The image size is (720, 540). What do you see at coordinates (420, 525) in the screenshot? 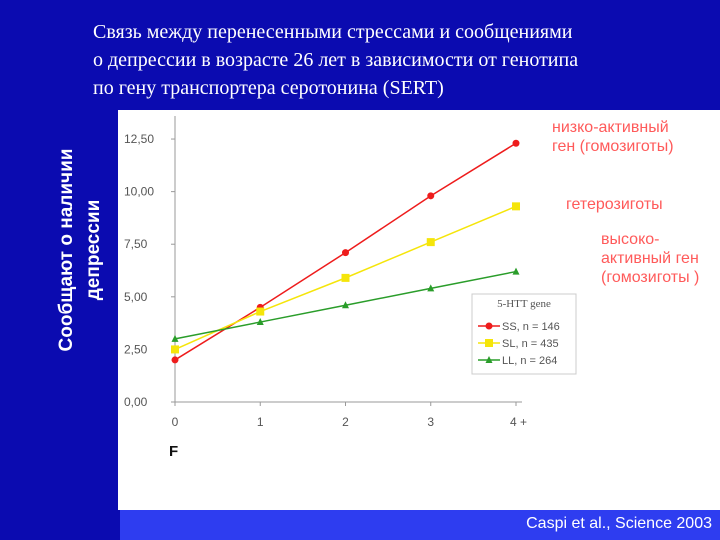
I see `citation-bar: Caspi et al., Science 2003` at bounding box center [420, 525].